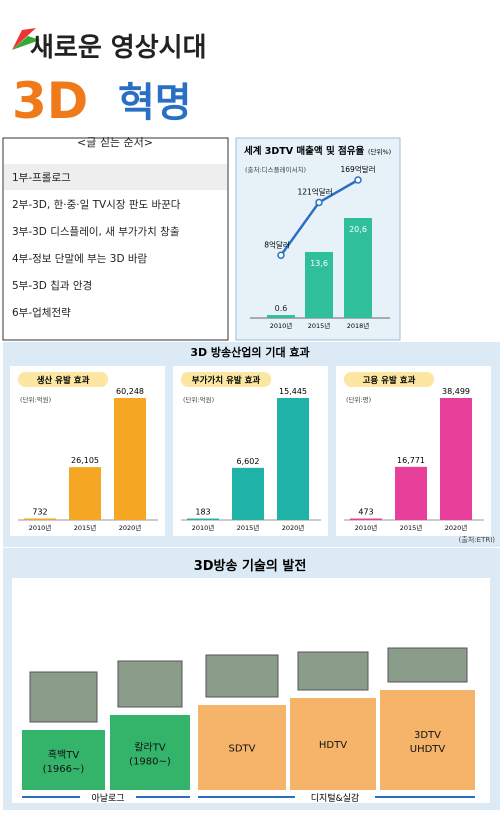  What do you see at coordinates (281, 308) in the screenshot?
I see `bar-label: 0.6` at bounding box center [281, 308].